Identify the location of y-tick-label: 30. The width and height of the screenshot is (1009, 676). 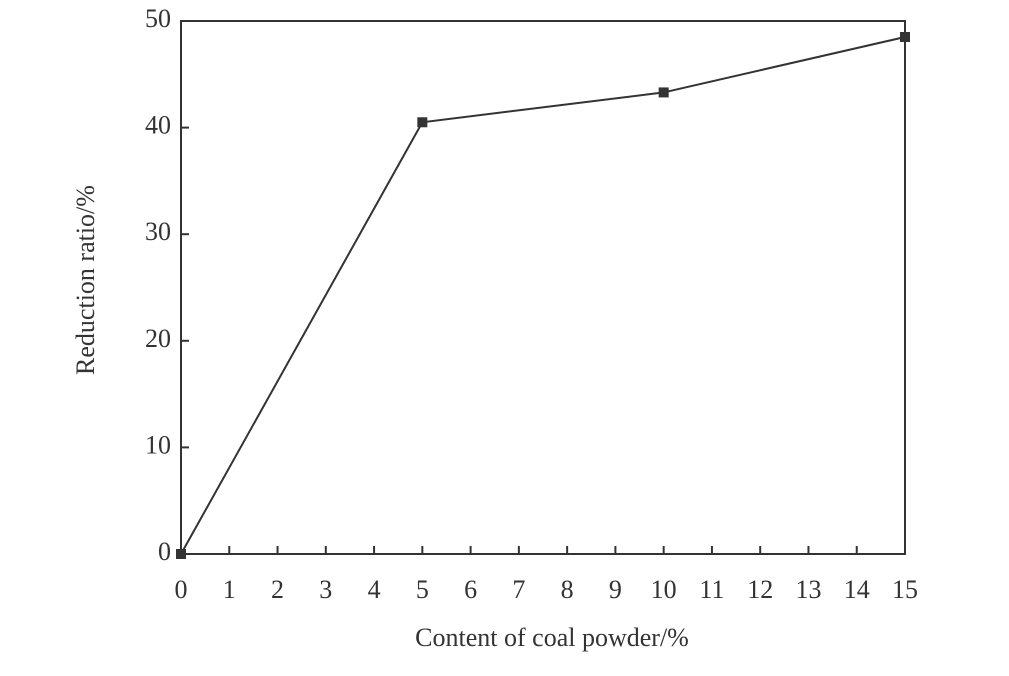
(158, 231).